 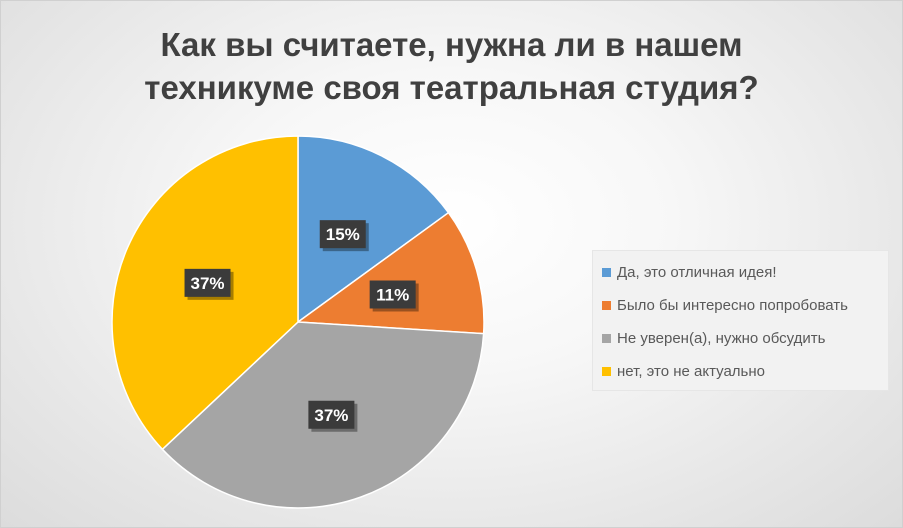 I want to click on legend-label-try: Было бы интересно попробовать, so click(x=732, y=305).